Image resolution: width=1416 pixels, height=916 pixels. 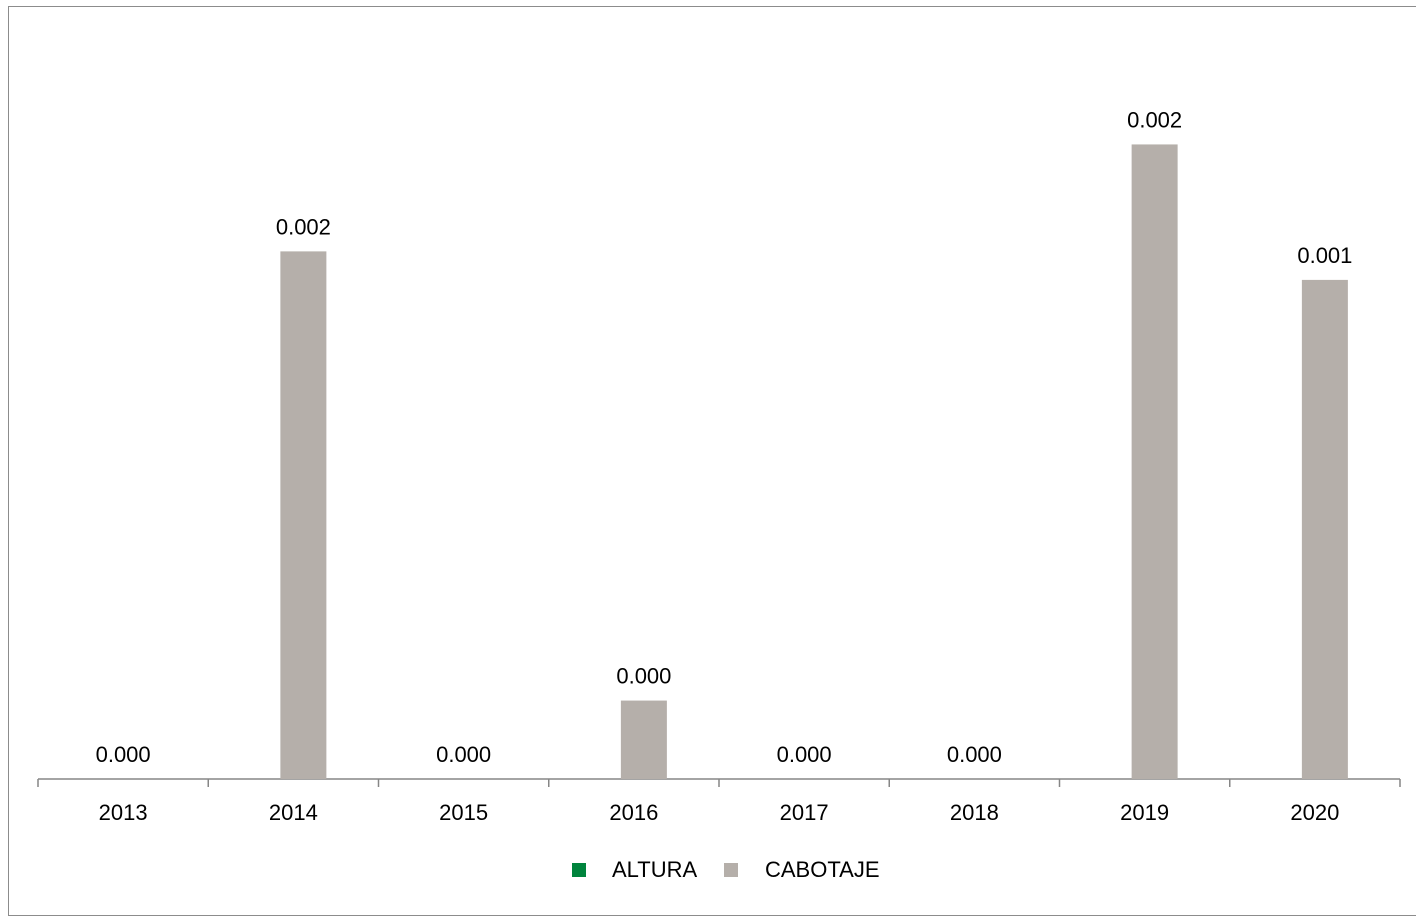 I want to click on x-tick-label-2019: 2019, so click(x=1144, y=812).